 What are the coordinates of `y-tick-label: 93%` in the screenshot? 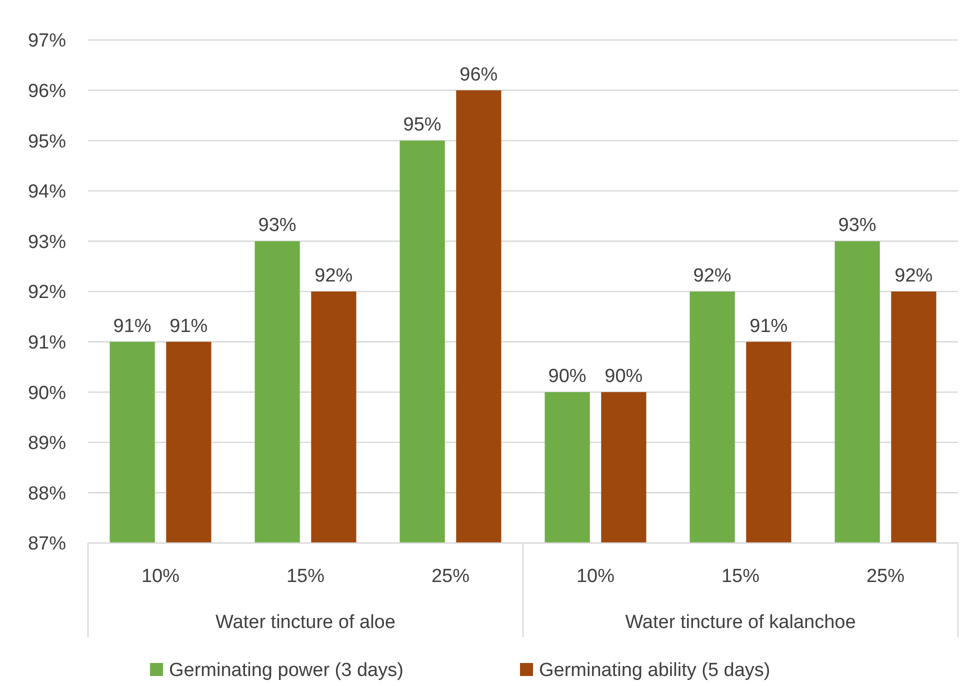 It's located at (47, 242).